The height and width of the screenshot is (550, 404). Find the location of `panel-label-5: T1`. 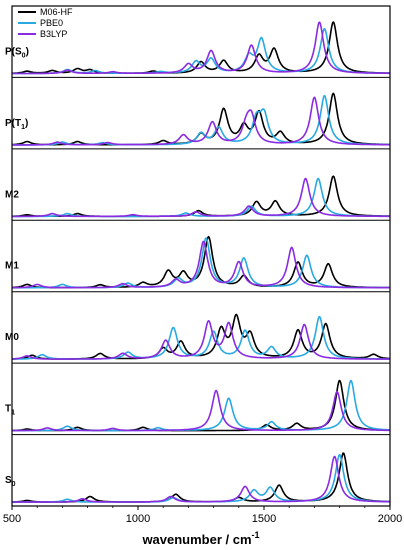

panel-label-5: T1 is located at coordinates (10, 410).